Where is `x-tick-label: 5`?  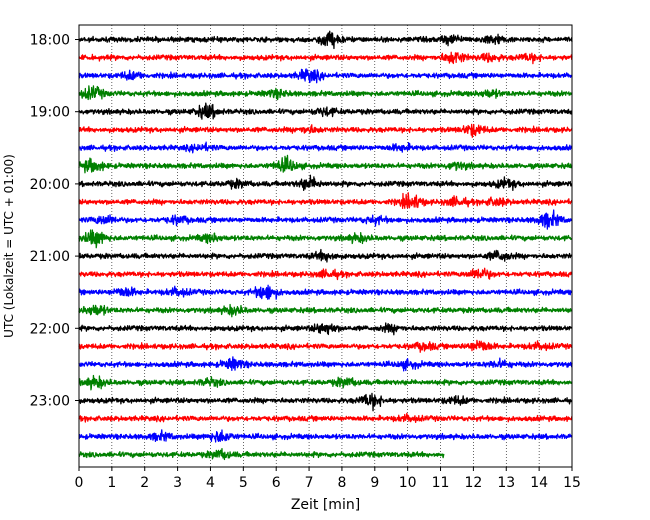
x-tick-label: 5 is located at coordinates (243, 483).